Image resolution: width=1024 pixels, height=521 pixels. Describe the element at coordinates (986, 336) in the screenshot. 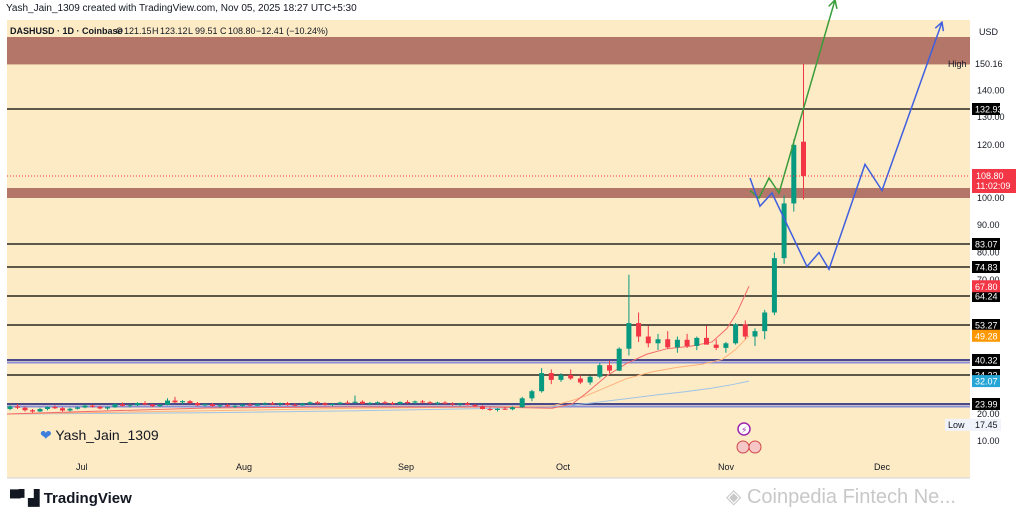

I see `ma-orange-badge-text: 49.28` at that location.